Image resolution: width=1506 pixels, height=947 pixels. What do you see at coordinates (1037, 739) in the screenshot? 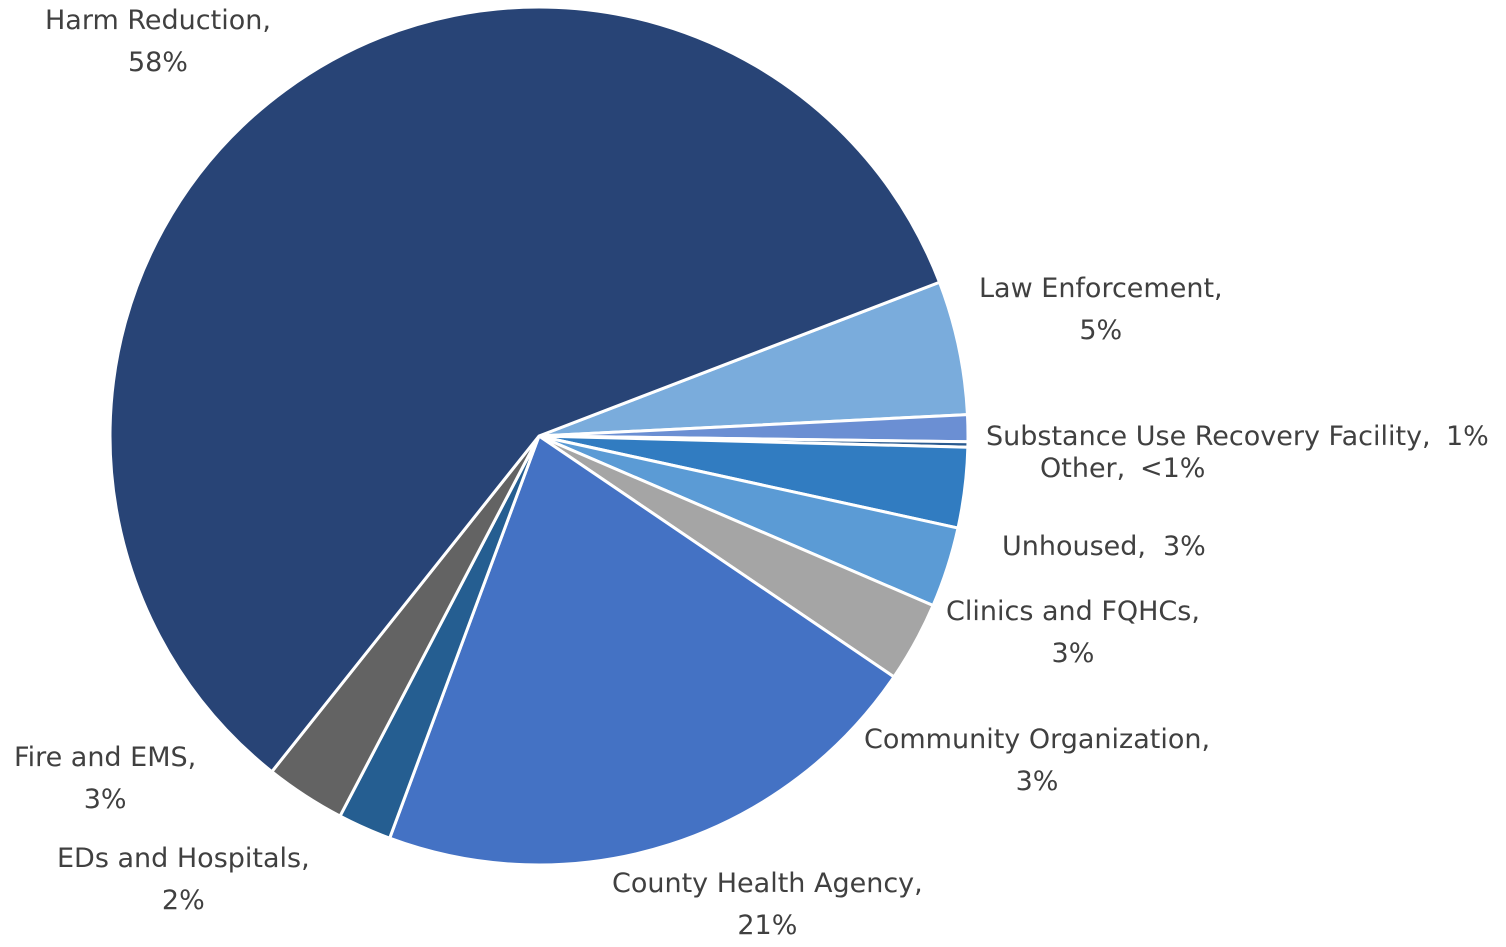
I see `label-community-org-name: Community Organization,` at bounding box center [1037, 739].